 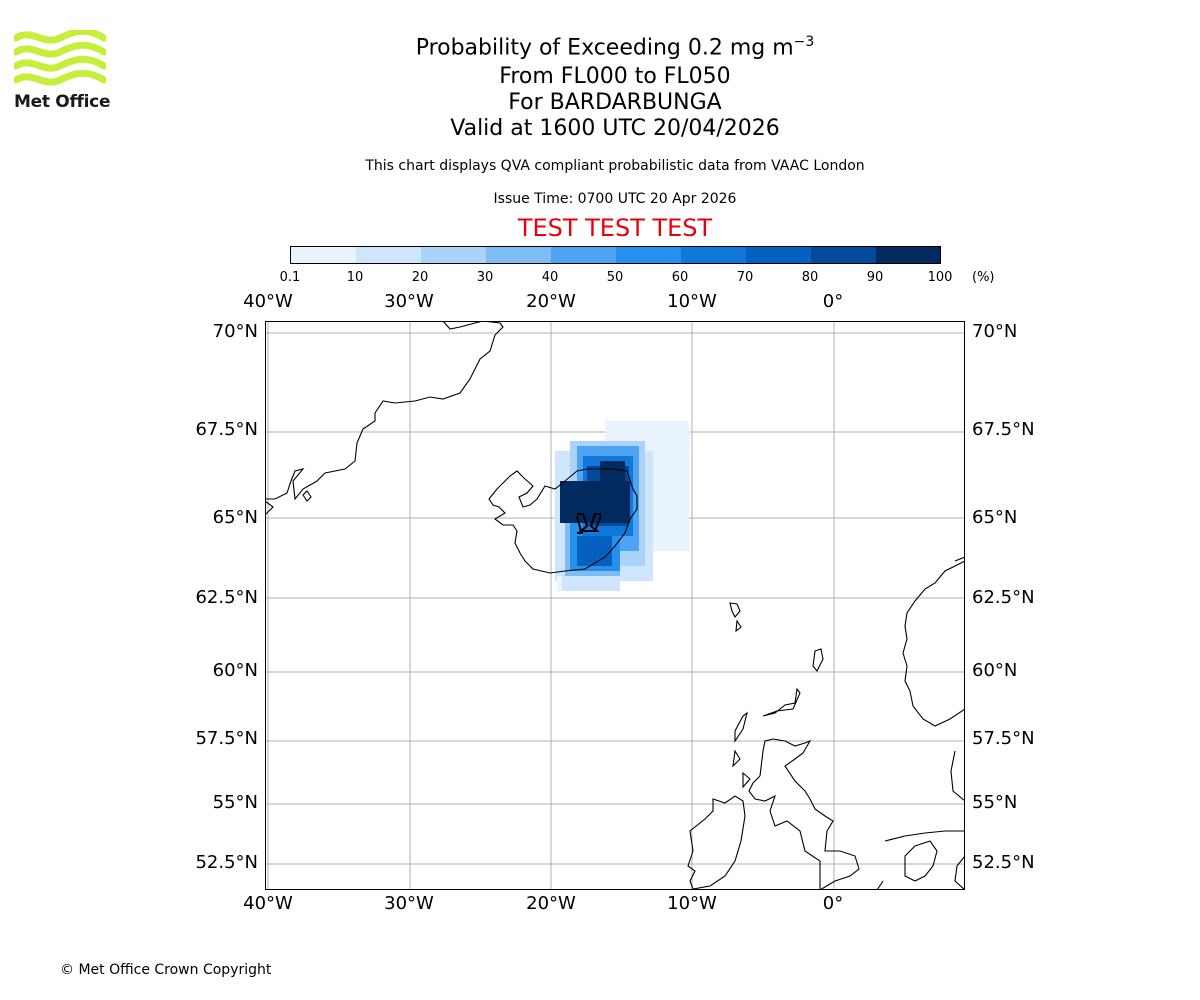 What do you see at coordinates (940, 277) in the screenshot?
I see `colorbar-tick-label: 100` at bounding box center [940, 277].